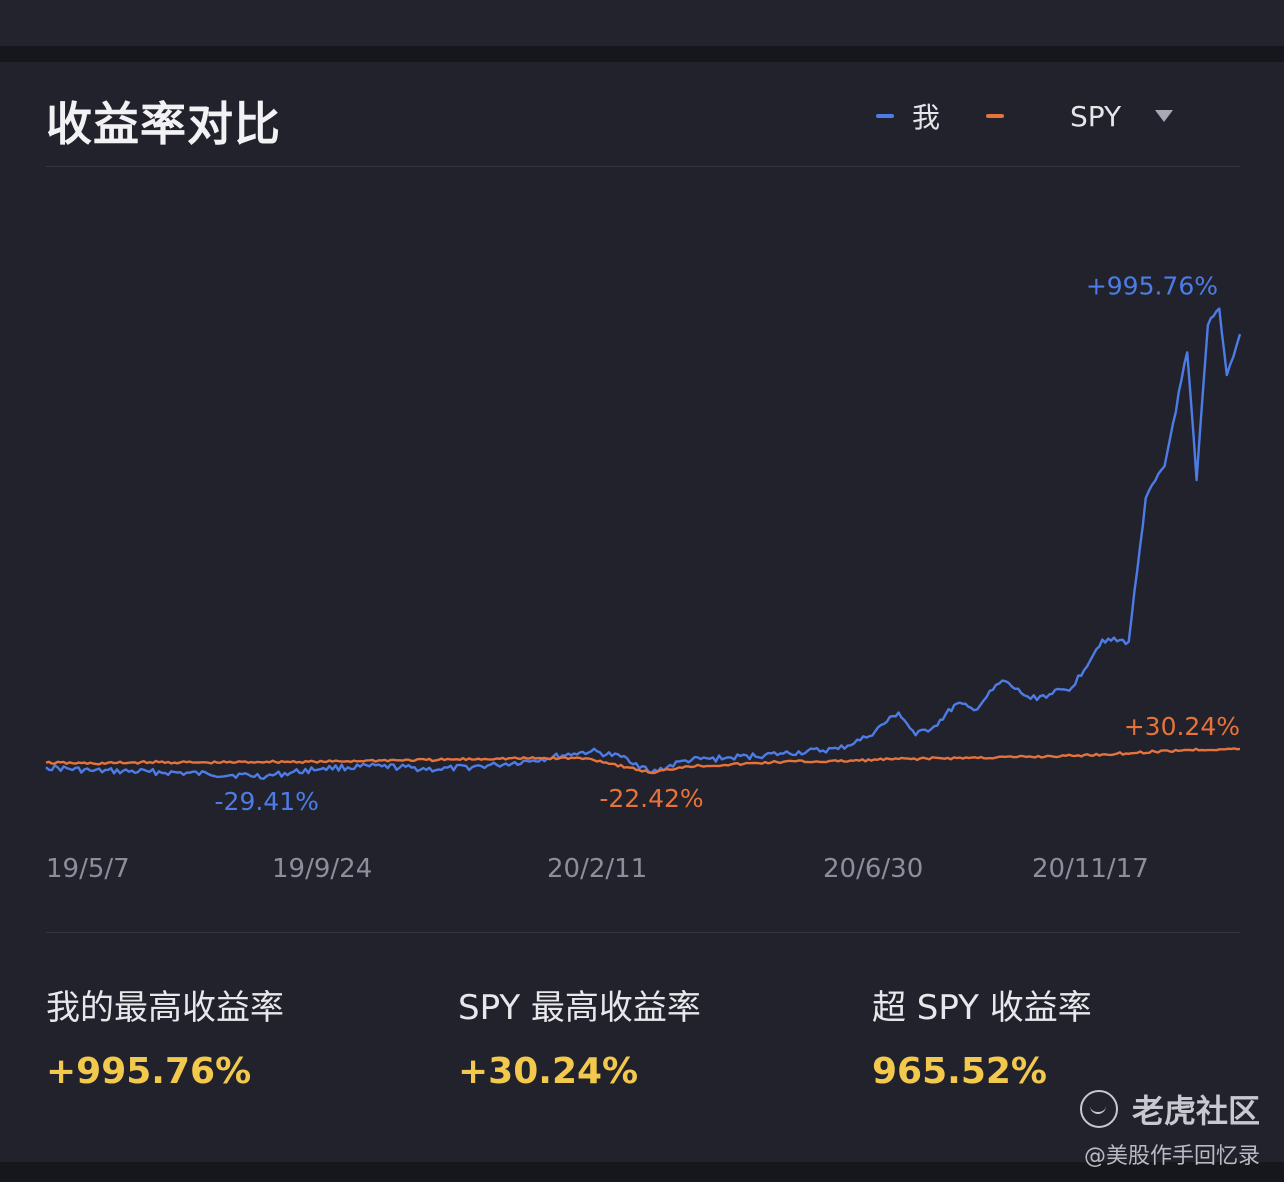  I want to click on spy-legend-swatch, so click(995, 116).